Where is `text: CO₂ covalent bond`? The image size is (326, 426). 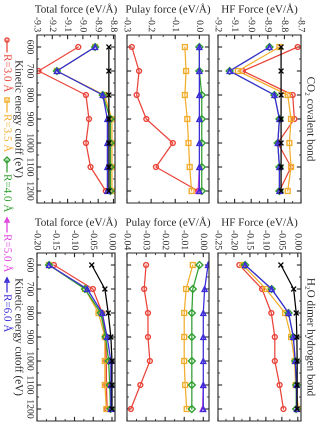
text: CO₂ covalent bond is located at coordinates (310, 119).